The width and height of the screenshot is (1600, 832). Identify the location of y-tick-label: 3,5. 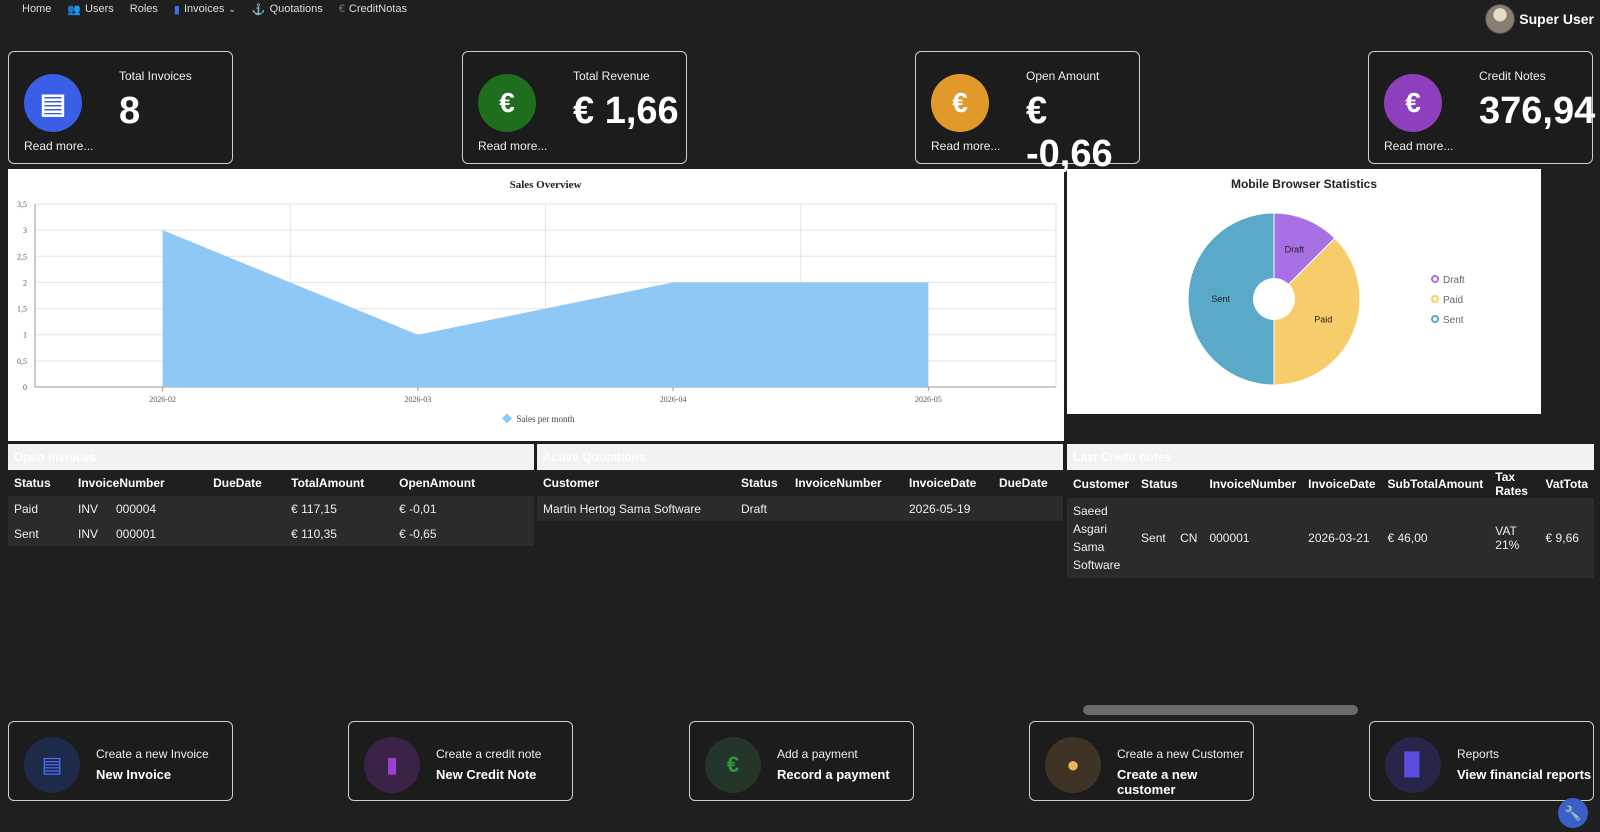
(22, 204).